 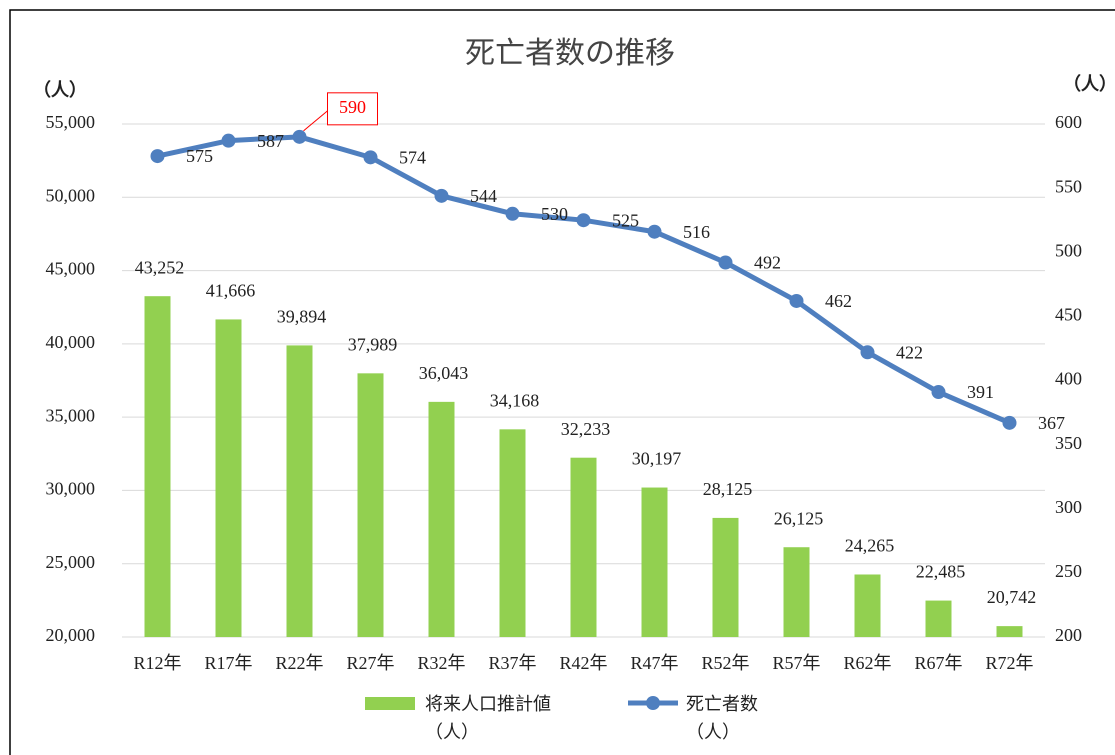 I want to click on line-value-label: 391, so click(x=980, y=392).